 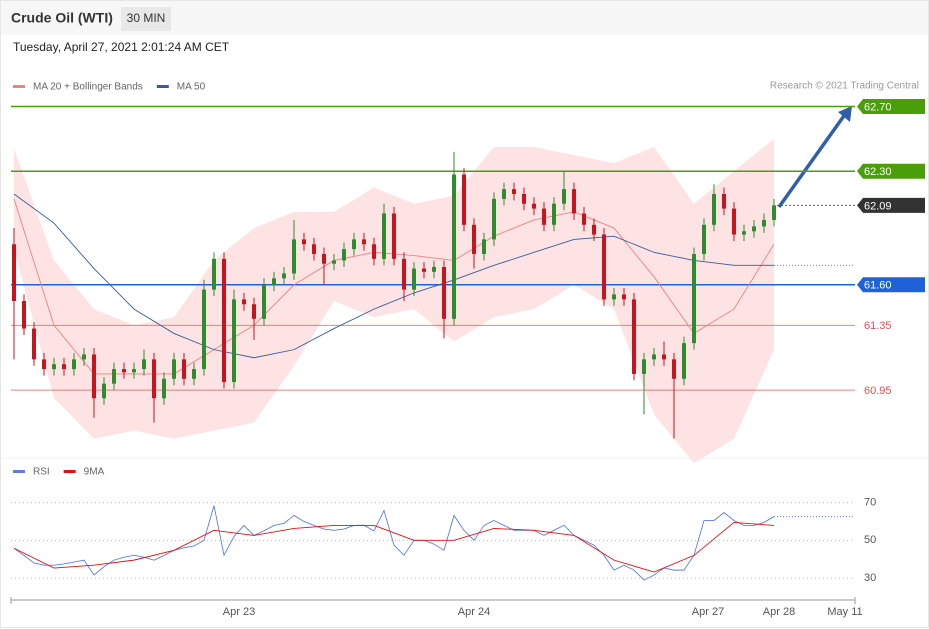 What do you see at coordinates (708, 612) in the screenshot?
I see `x-tick-label: Apr 27` at bounding box center [708, 612].